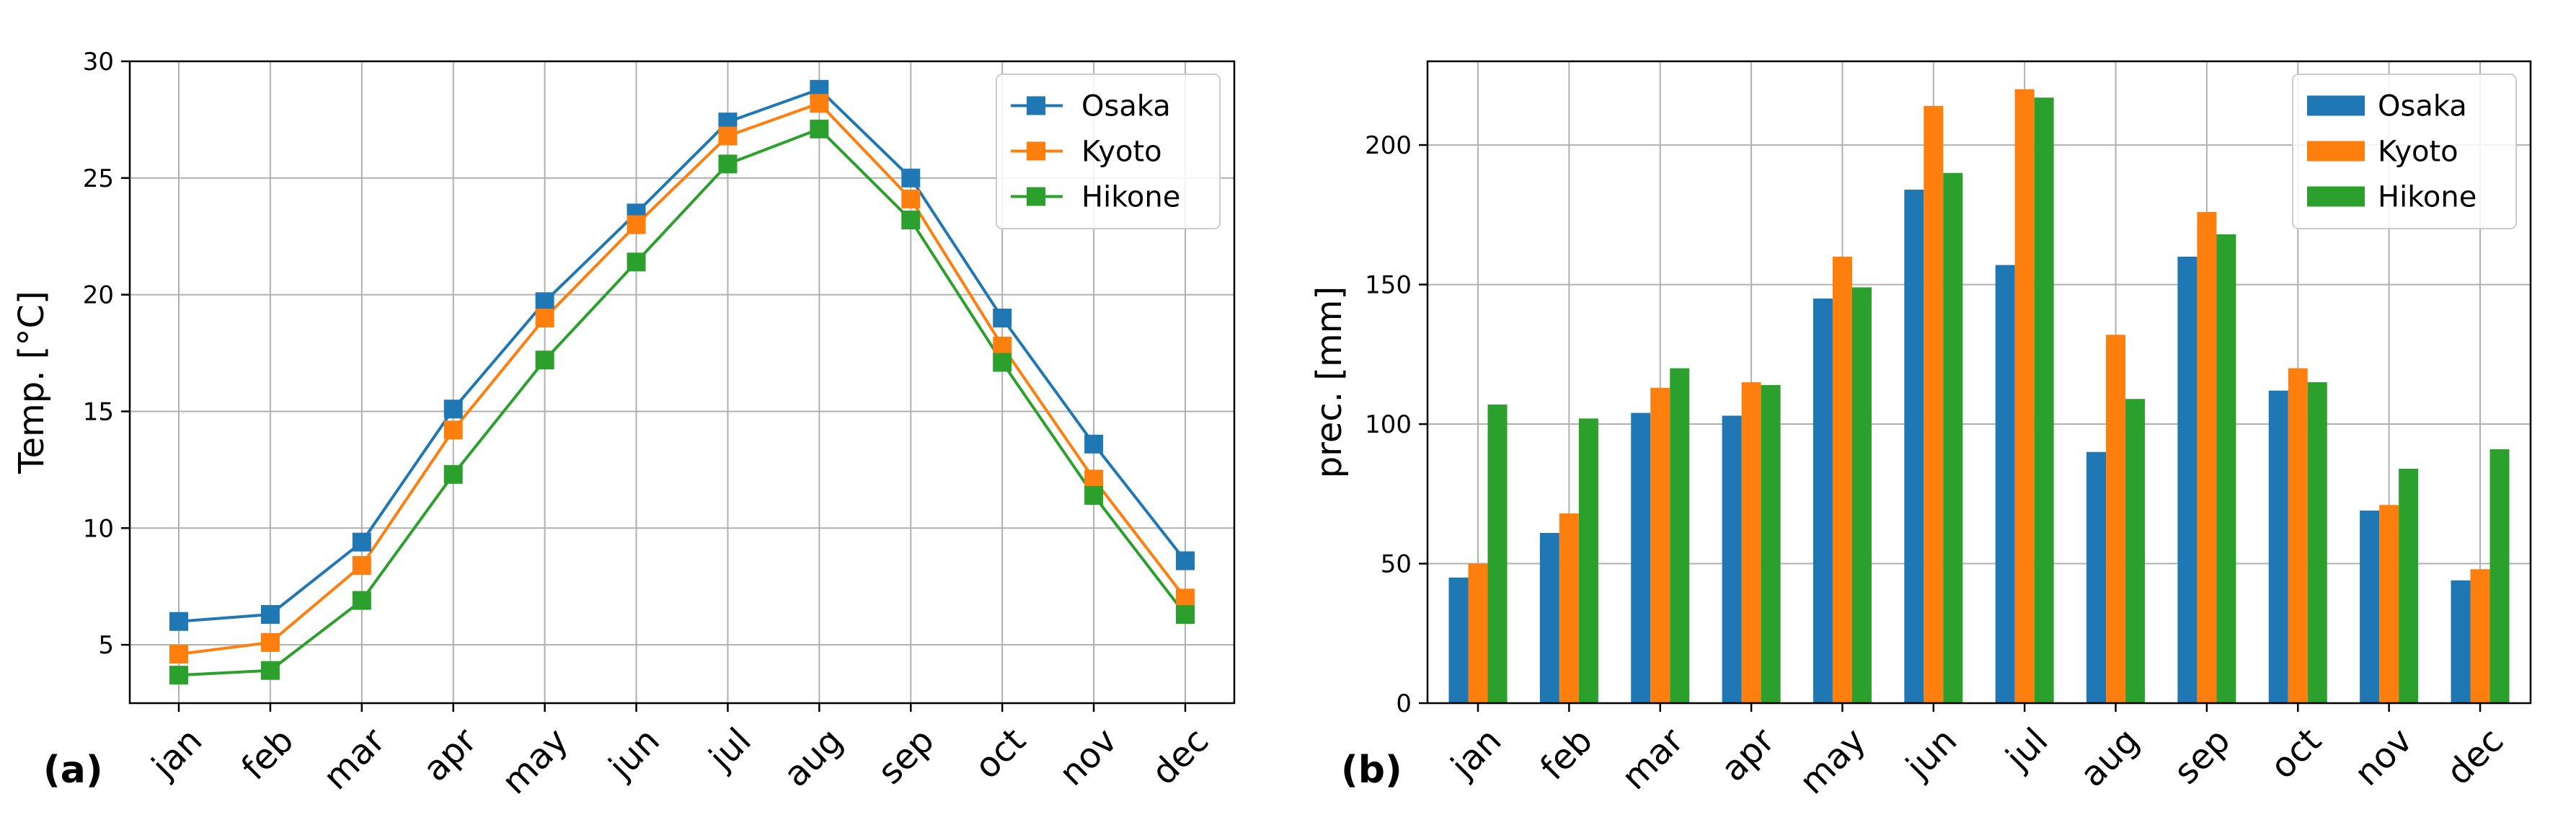 The image size is (2576, 838). Describe the element at coordinates (32, 382) in the screenshot. I see `y-axis-label: Temp. [°C]` at that location.